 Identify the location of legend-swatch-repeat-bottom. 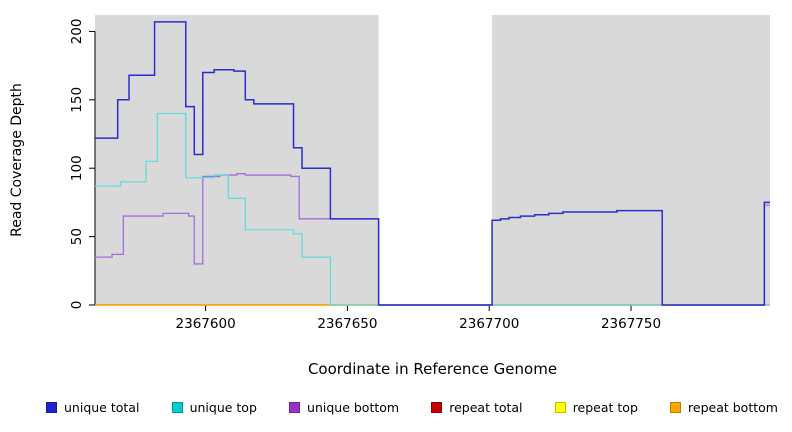
(676, 407).